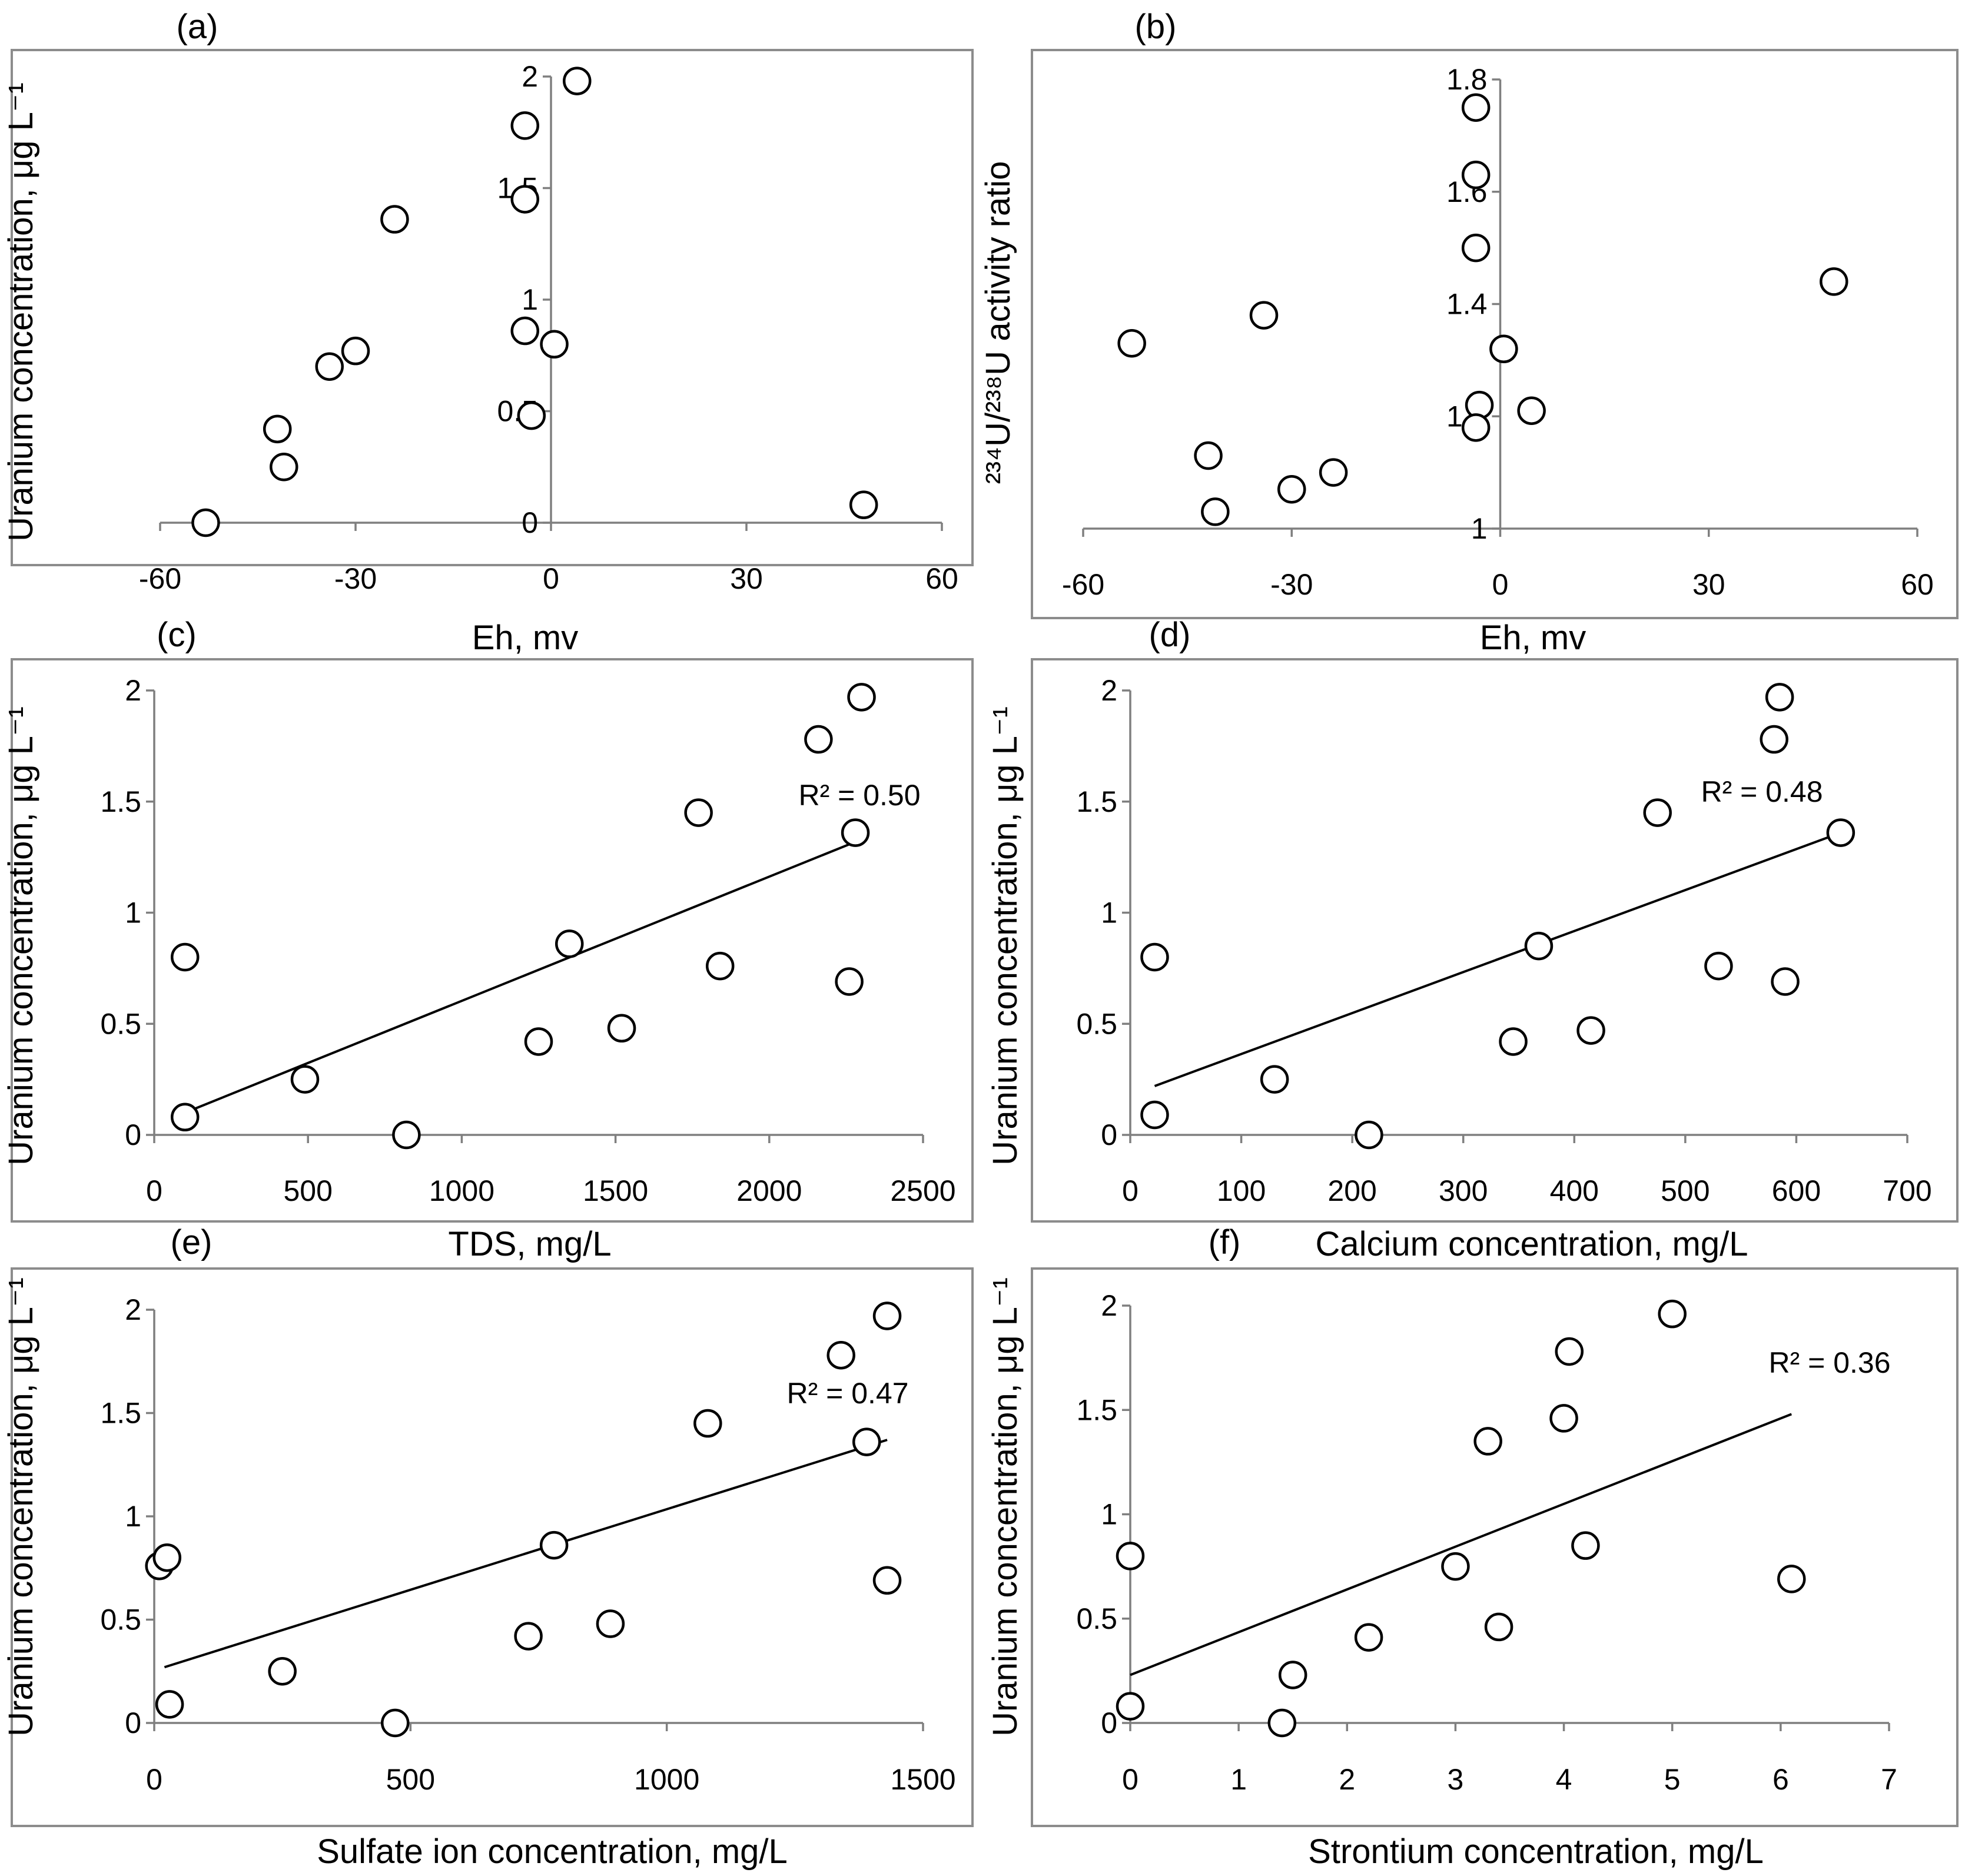 The height and width of the screenshot is (1876, 1975). I want to click on x-tick-label: 1, so click(1238, 1779).